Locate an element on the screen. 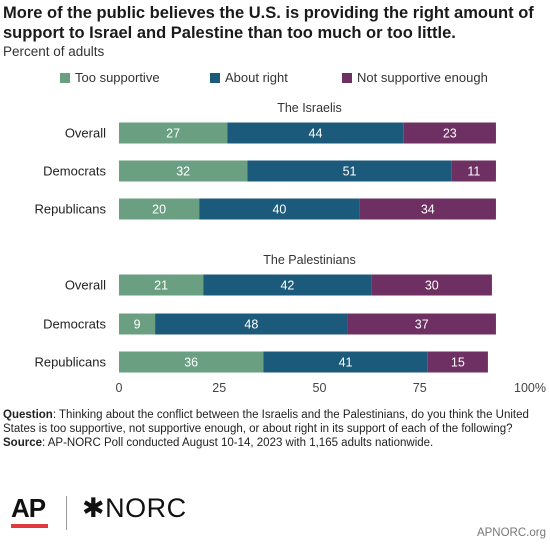 Image resolution: width=550 pixels, height=550 pixels. legend-item-too-supportive: Too supportive is located at coordinates (110, 77).